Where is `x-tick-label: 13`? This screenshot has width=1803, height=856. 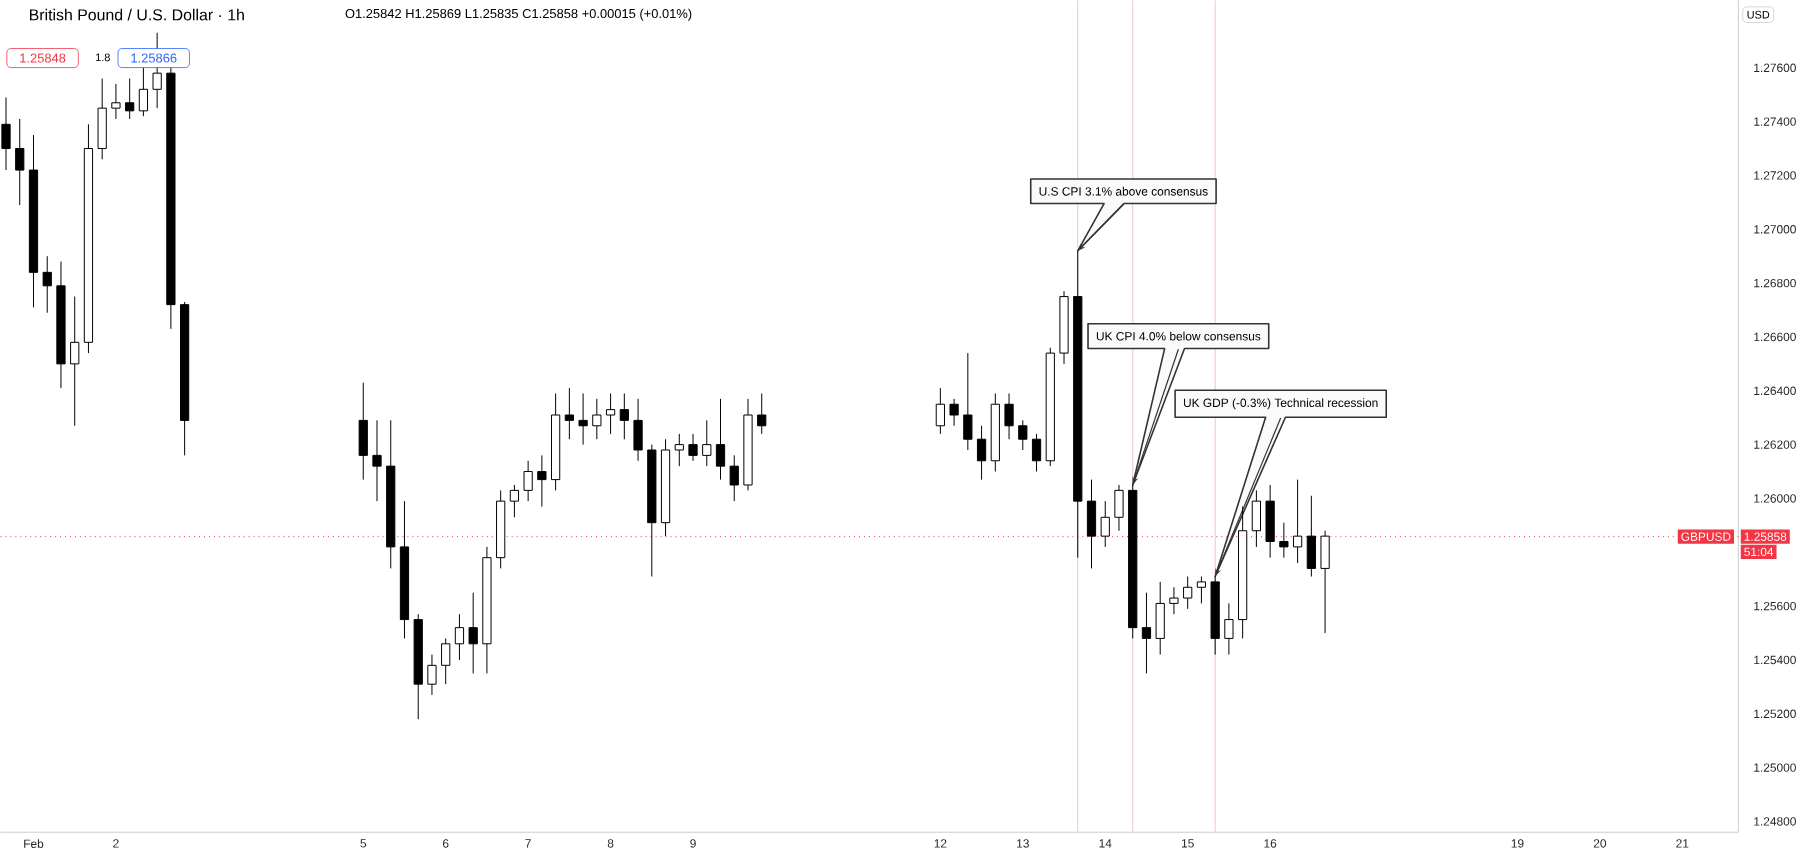 x-tick-label: 13 is located at coordinates (1023, 843).